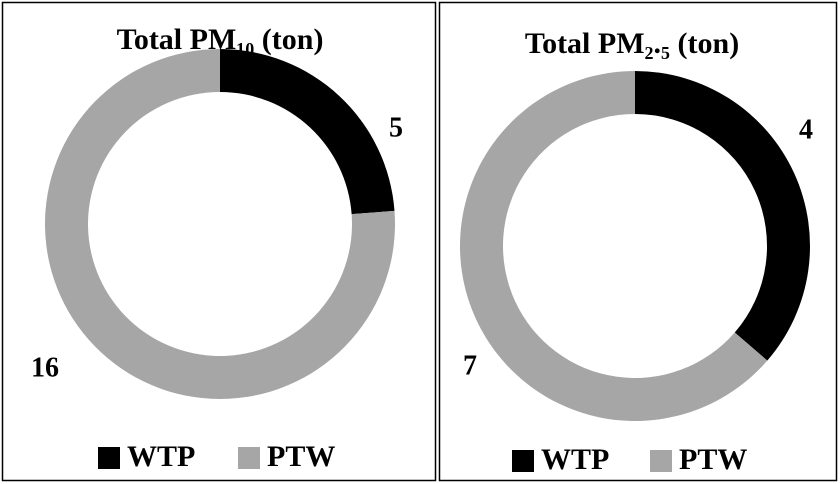  What do you see at coordinates (806, 129) in the screenshot?
I see `data-label: 4` at bounding box center [806, 129].